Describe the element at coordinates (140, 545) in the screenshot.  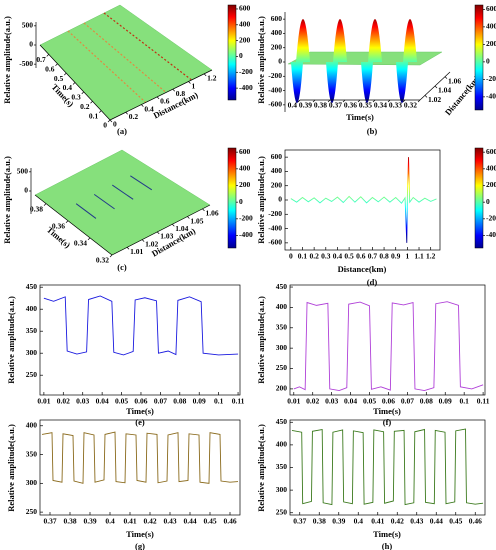
I see `panel-label: (g)` at that location.